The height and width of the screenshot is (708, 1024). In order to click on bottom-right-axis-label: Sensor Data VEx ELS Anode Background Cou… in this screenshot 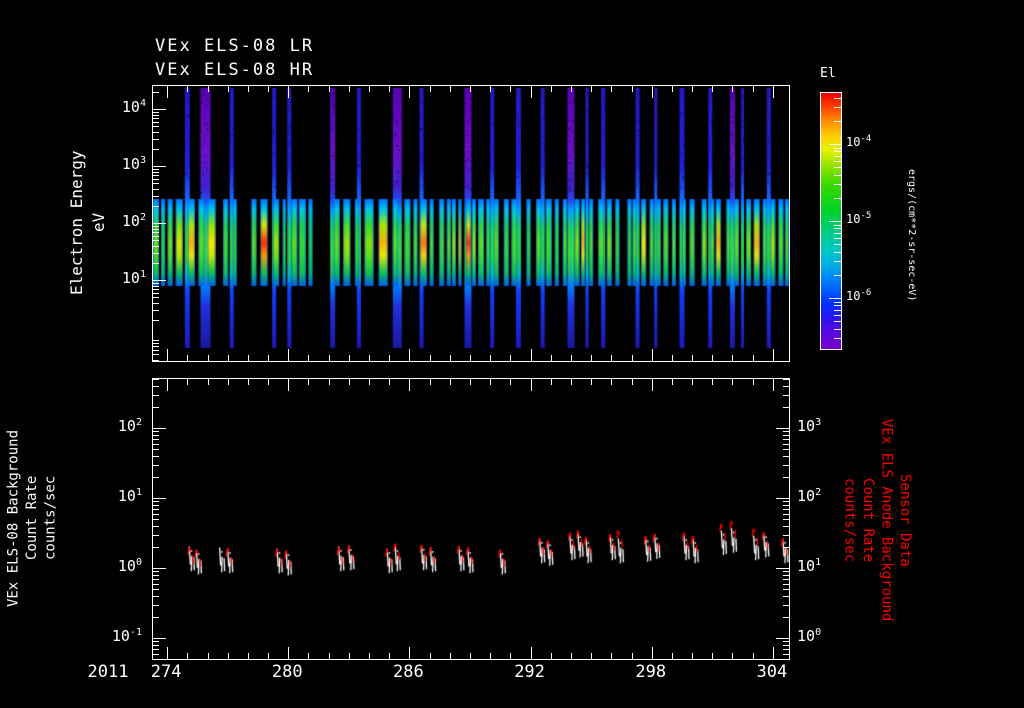, I will do `click(877, 520)`.